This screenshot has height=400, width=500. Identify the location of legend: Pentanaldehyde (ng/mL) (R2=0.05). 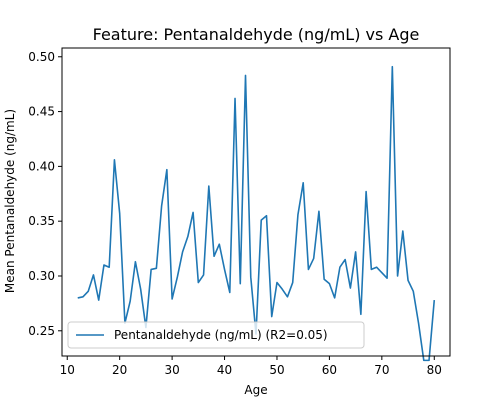
(216, 335).